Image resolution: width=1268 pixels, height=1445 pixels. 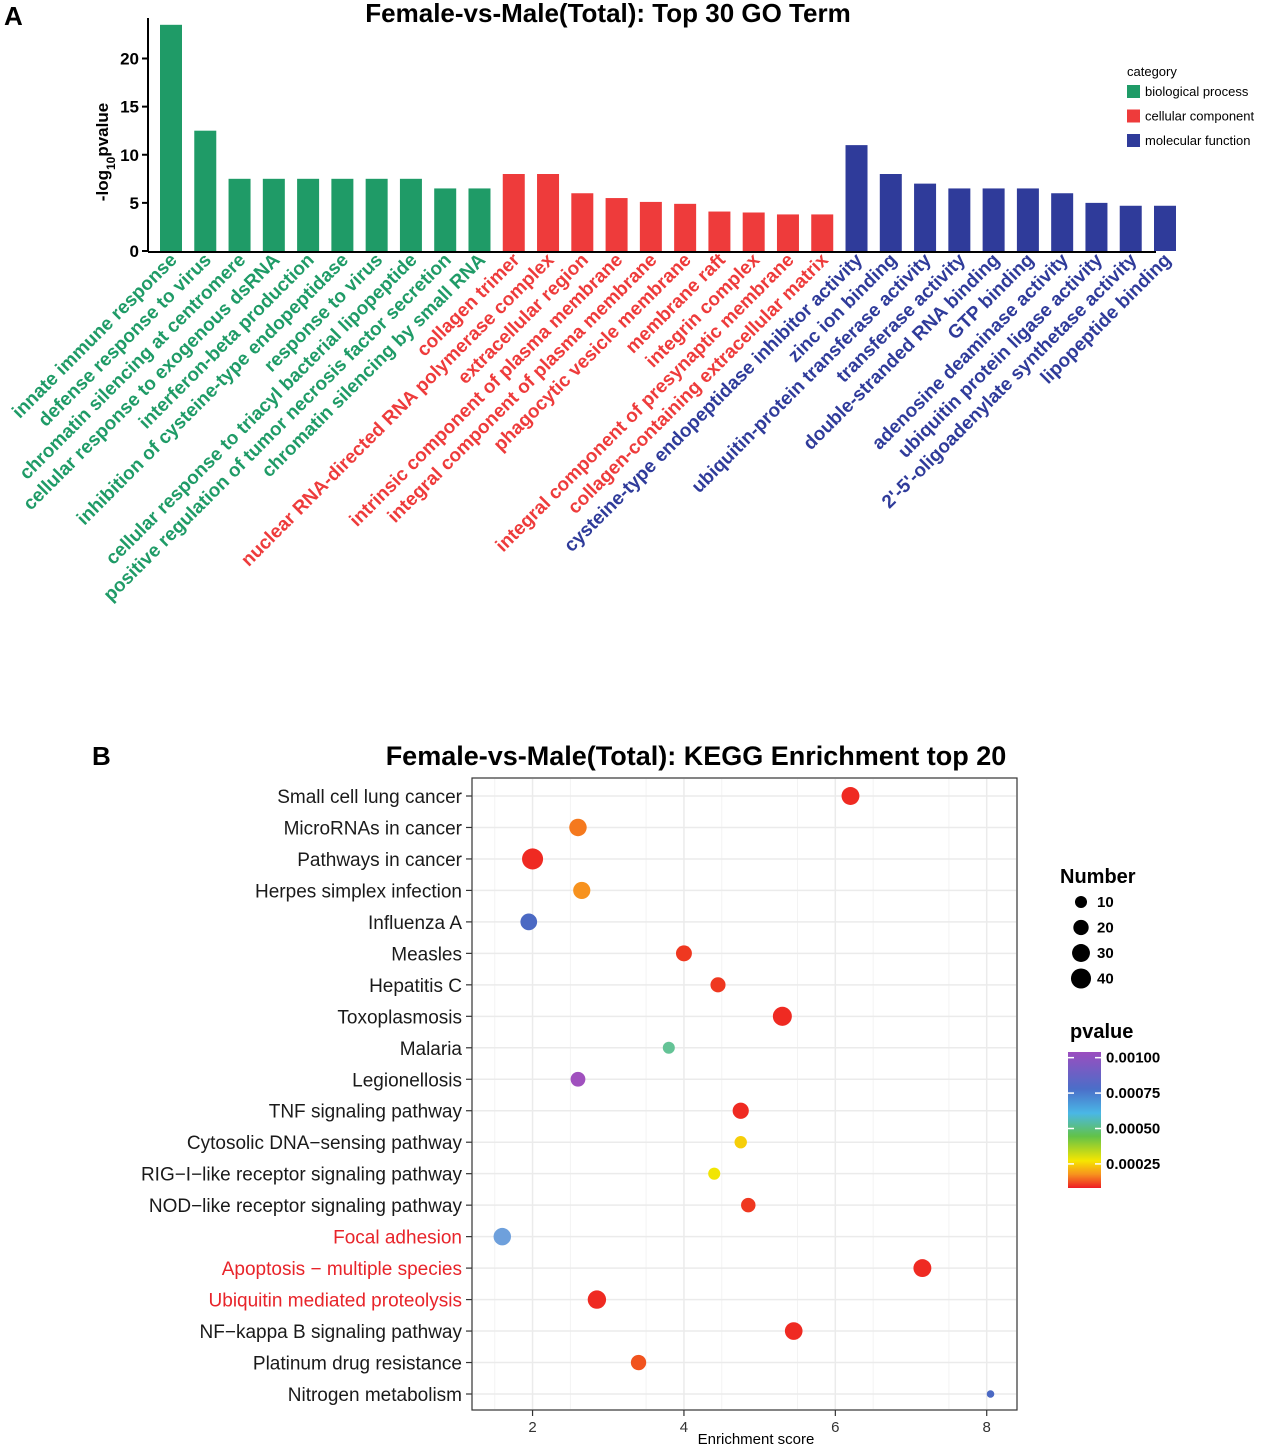 I want to click on kegg-y-tick-label: Cytosolic DNA−sensing pathway, so click(x=325, y=1143).